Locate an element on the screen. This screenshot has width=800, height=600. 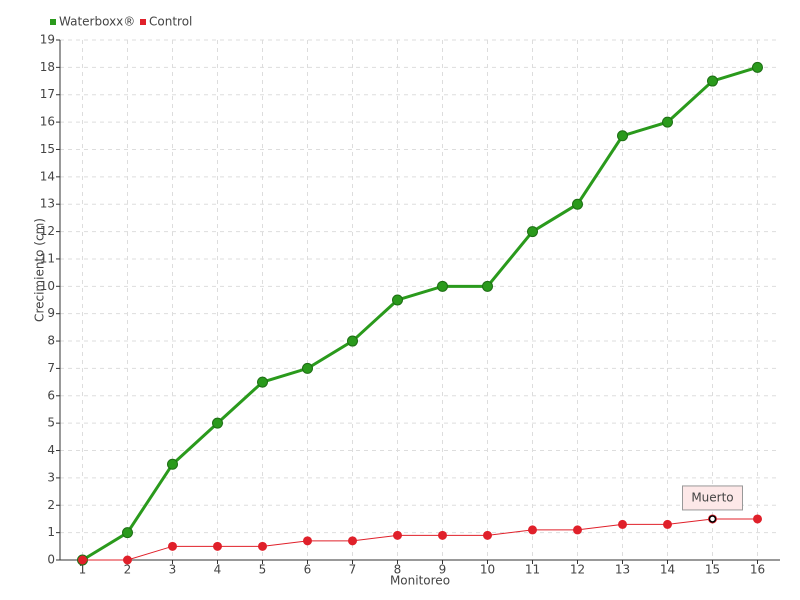
y-tick-label: 6 is located at coordinates (51, 395).